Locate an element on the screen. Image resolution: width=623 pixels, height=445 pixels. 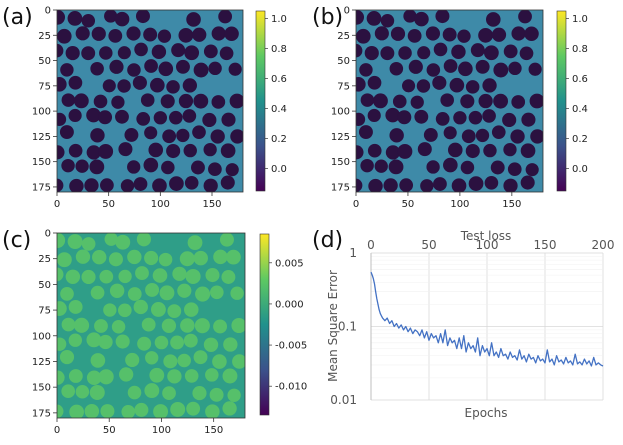
colorbar-tick-label: 0.8 is located at coordinates (279, 49).